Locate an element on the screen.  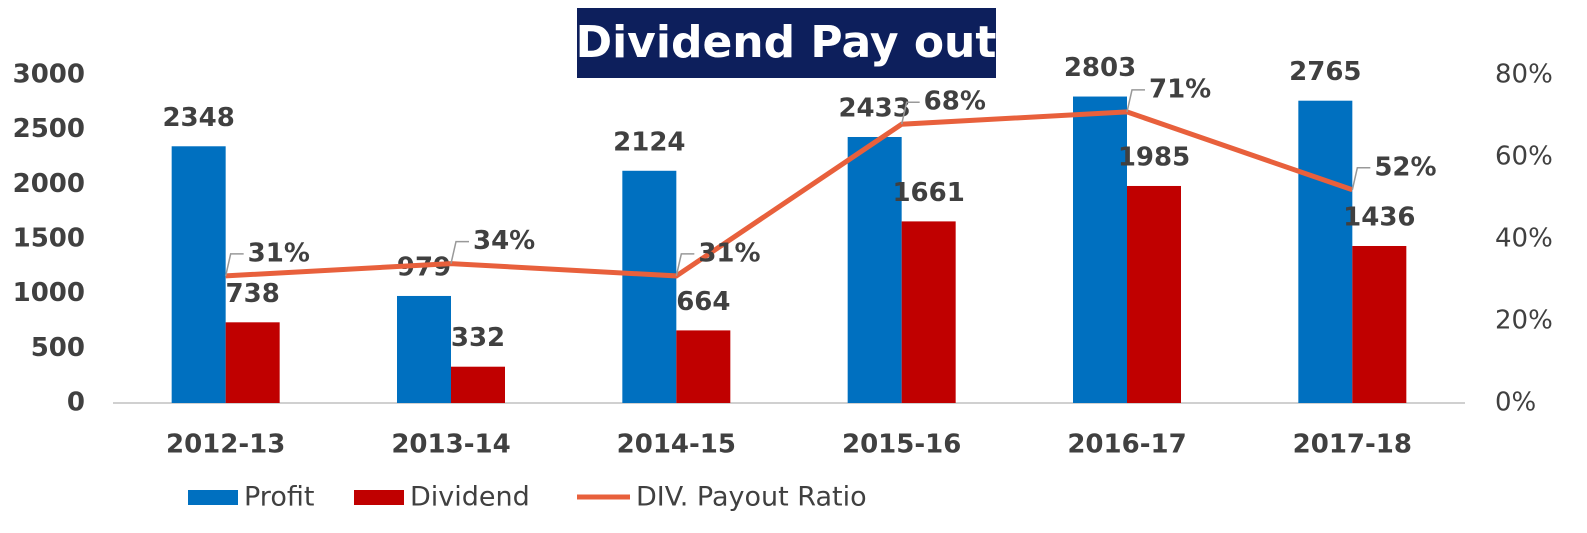
x-tick-label: 2012-13 is located at coordinates (225, 445).